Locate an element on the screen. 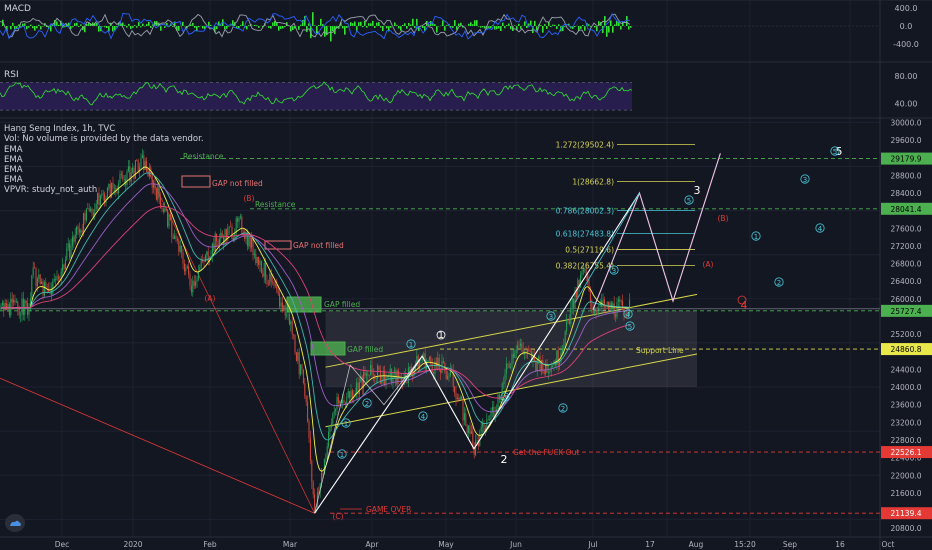  legend-vpvr: VPVR: study_not_auth is located at coordinates (51, 190).